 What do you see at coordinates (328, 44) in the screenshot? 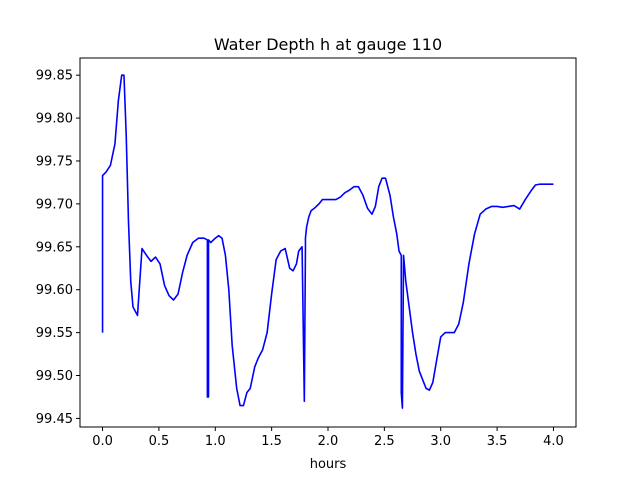
I see `chart-title: Water Depth h at gauge 110` at bounding box center [328, 44].